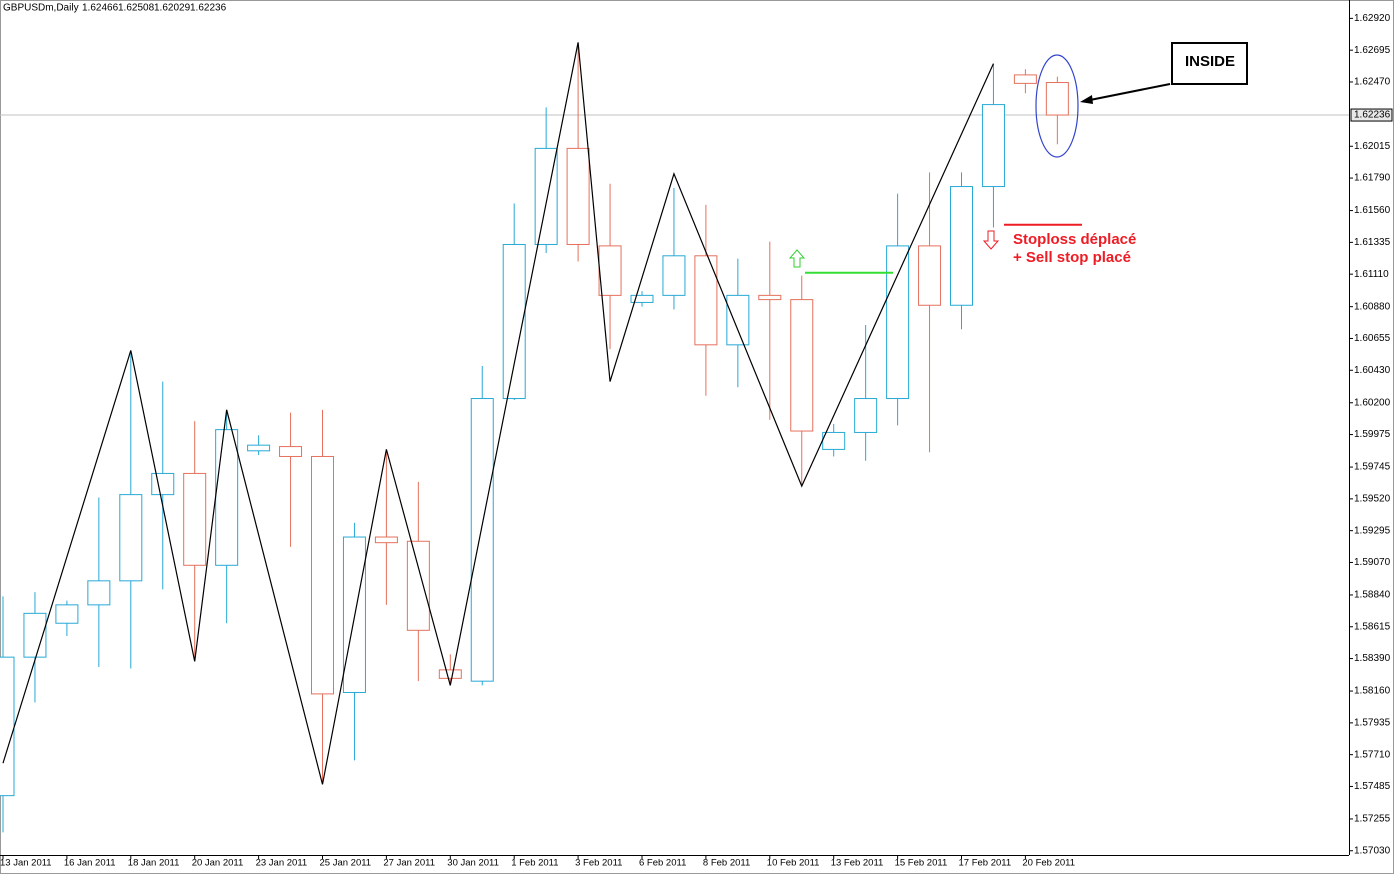  I want to click on y-tick-label: 1.60430, so click(1372, 370).